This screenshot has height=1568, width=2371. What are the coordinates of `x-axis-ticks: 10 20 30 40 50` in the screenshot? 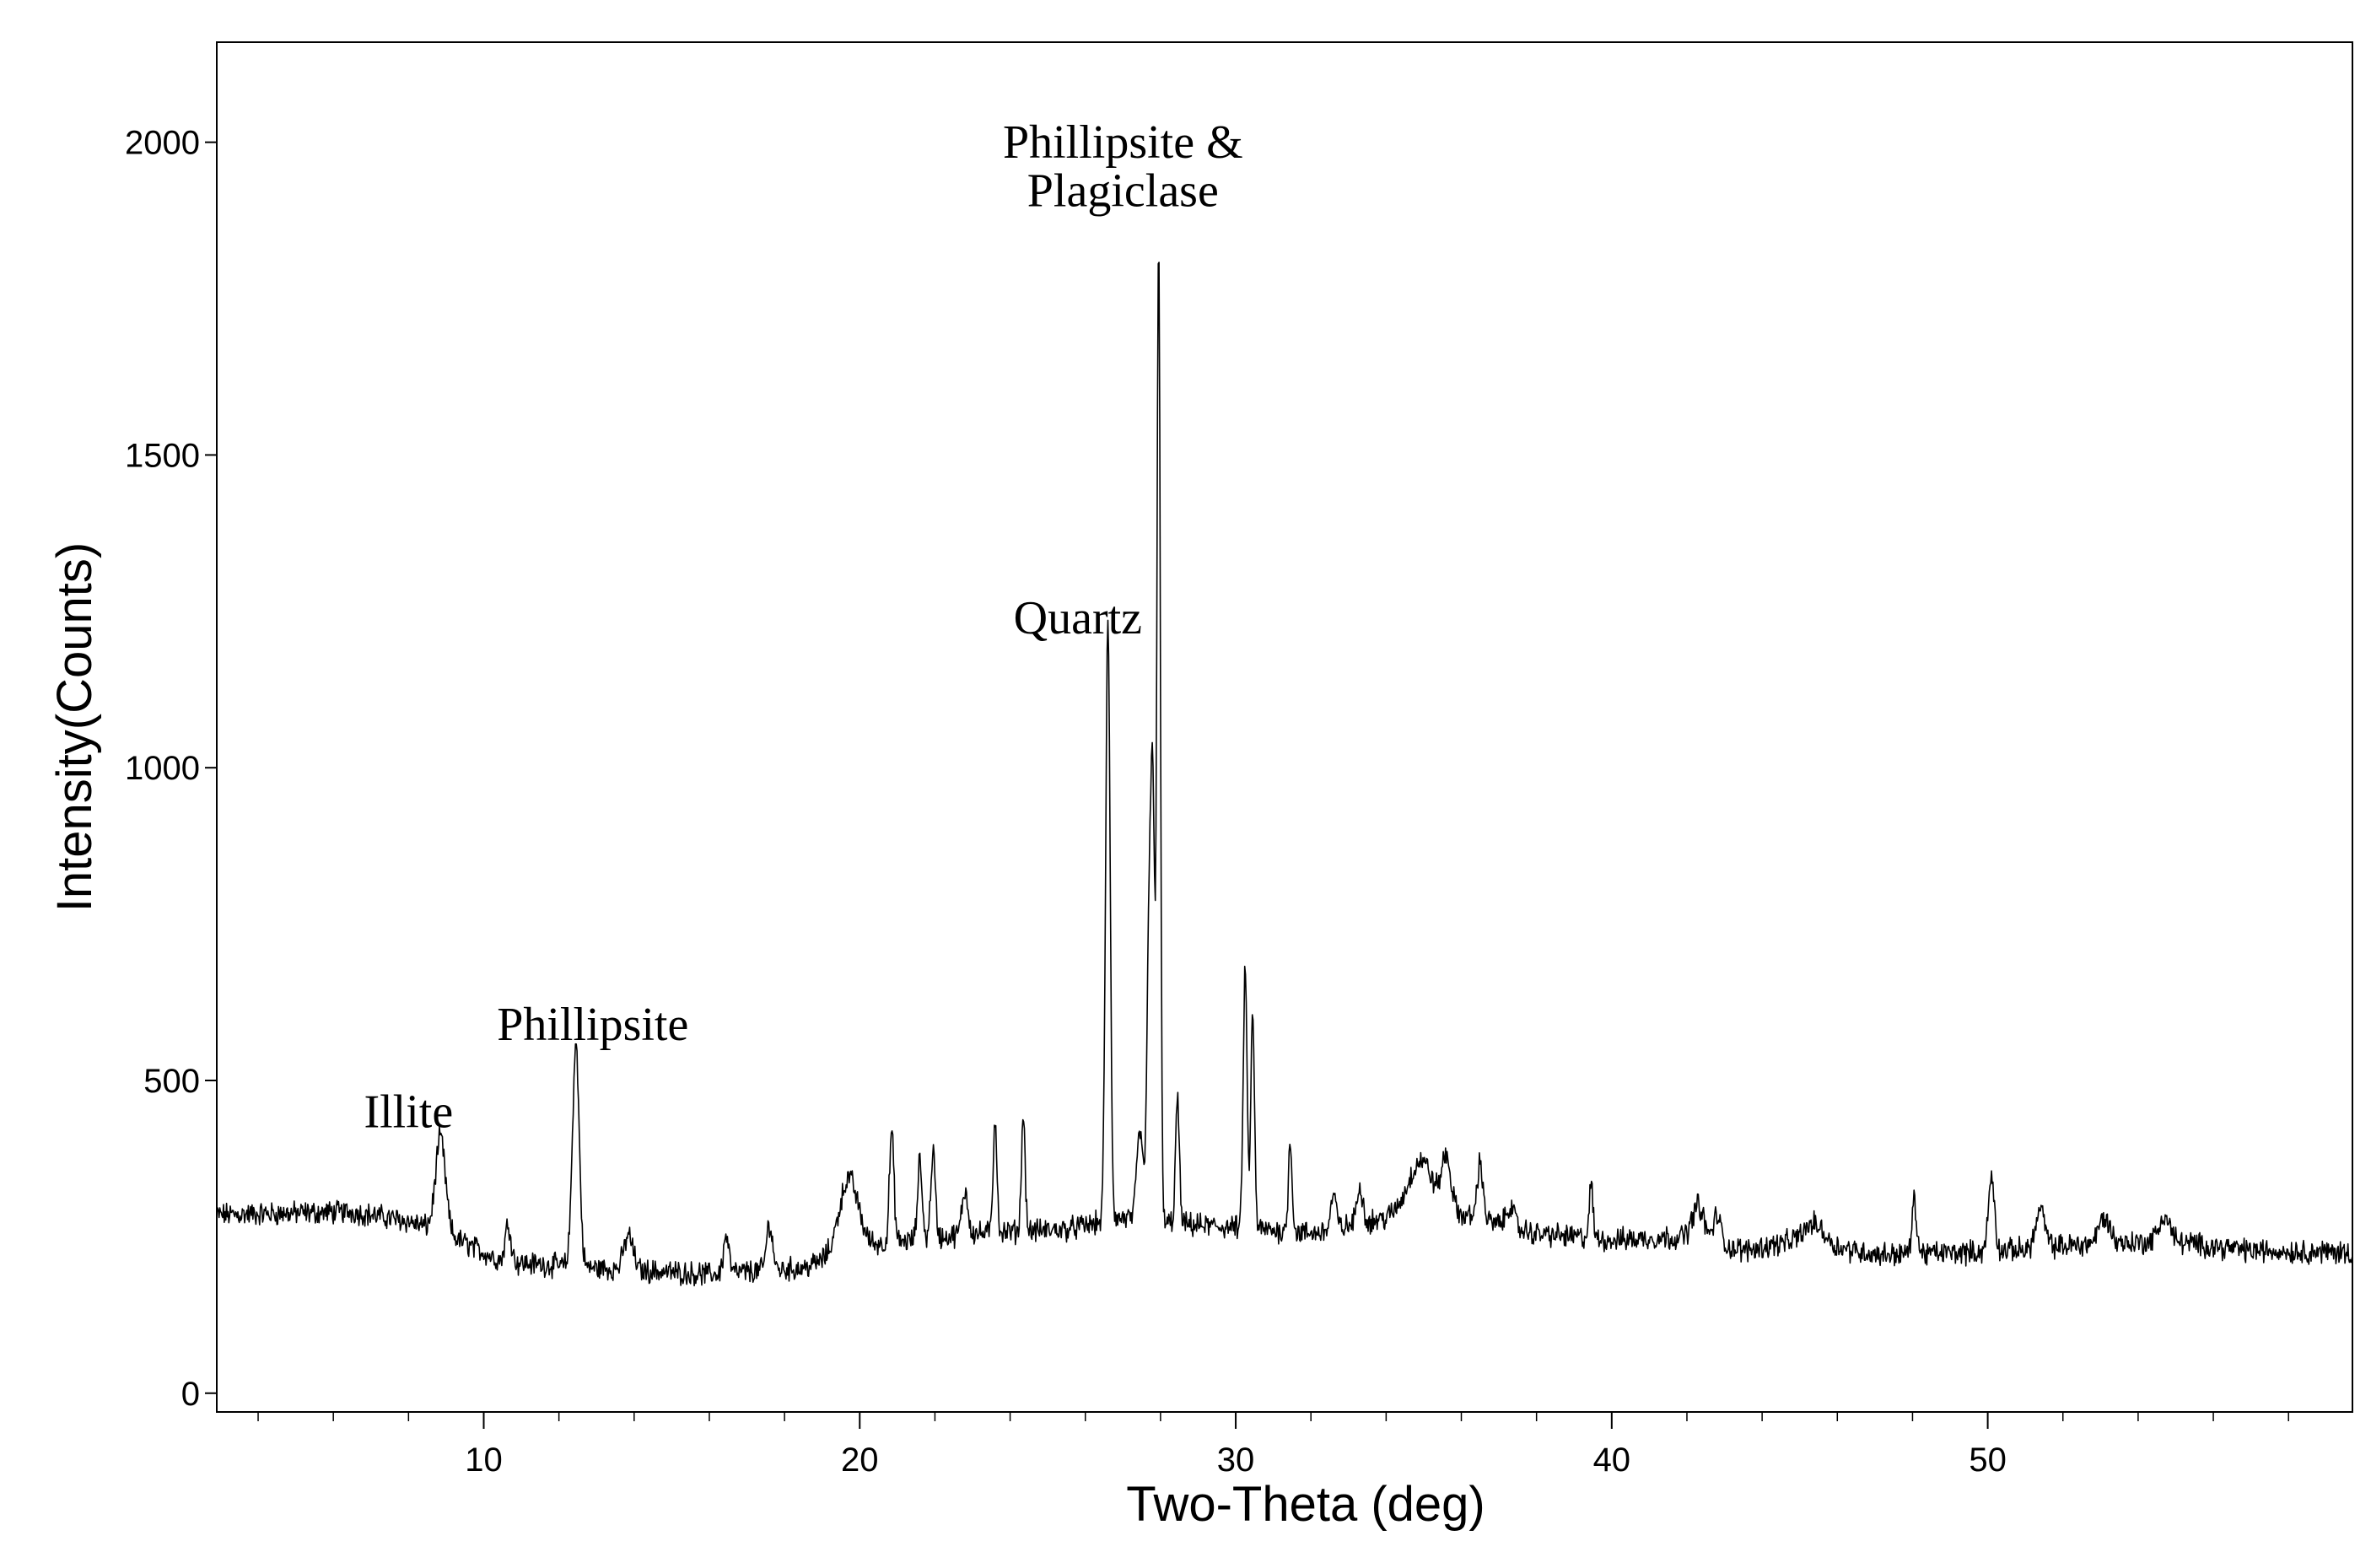 It's located at (1236, 1445).